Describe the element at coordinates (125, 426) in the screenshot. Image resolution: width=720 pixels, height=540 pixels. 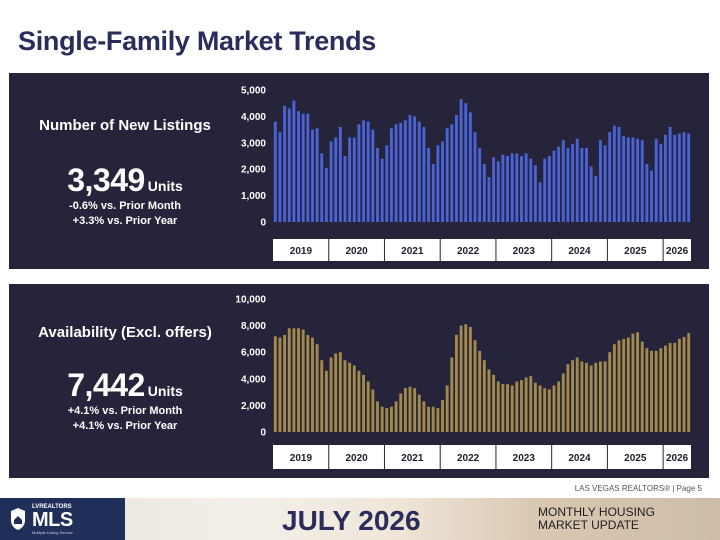
I see `availability-yoy: +4.1% vs. Prior Year` at that location.